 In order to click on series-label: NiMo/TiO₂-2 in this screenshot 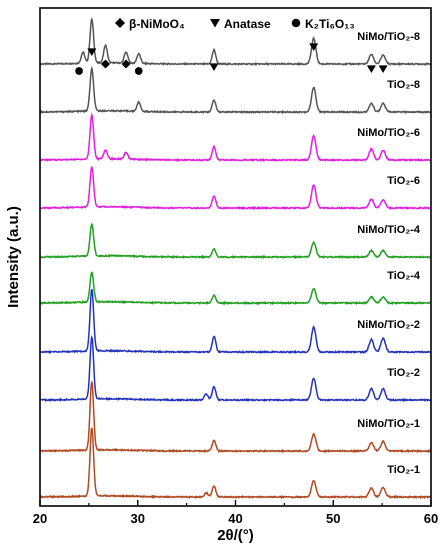, I will do `click(388, 325)`.